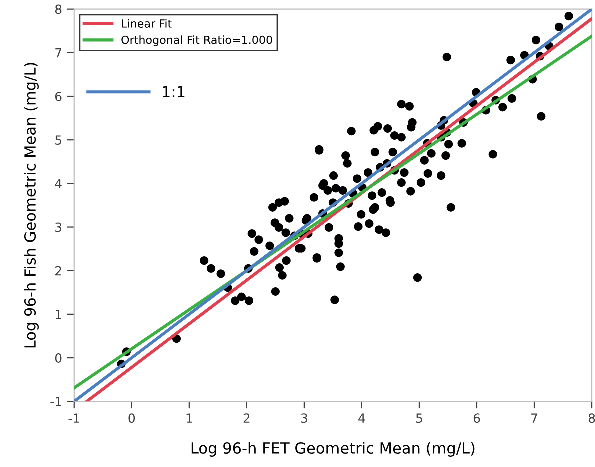 This screenshot has width=595, height=467. I want to click on x-tick-label: -1, so click(74, 418).